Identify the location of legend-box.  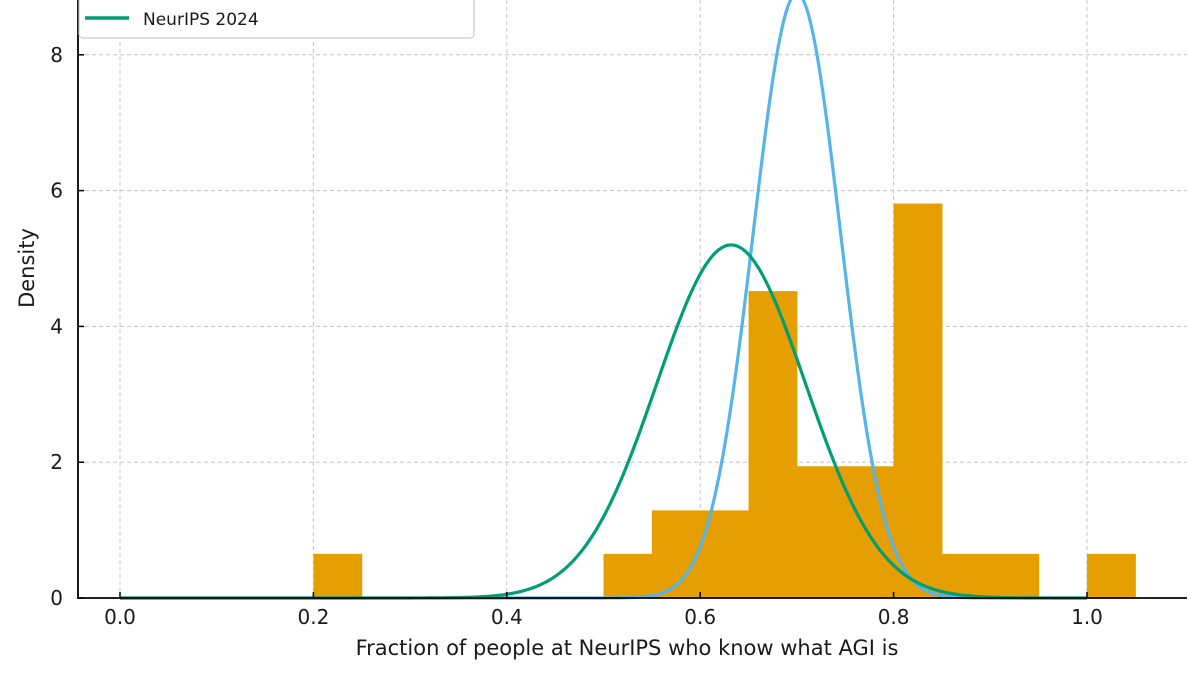
(276, 19).